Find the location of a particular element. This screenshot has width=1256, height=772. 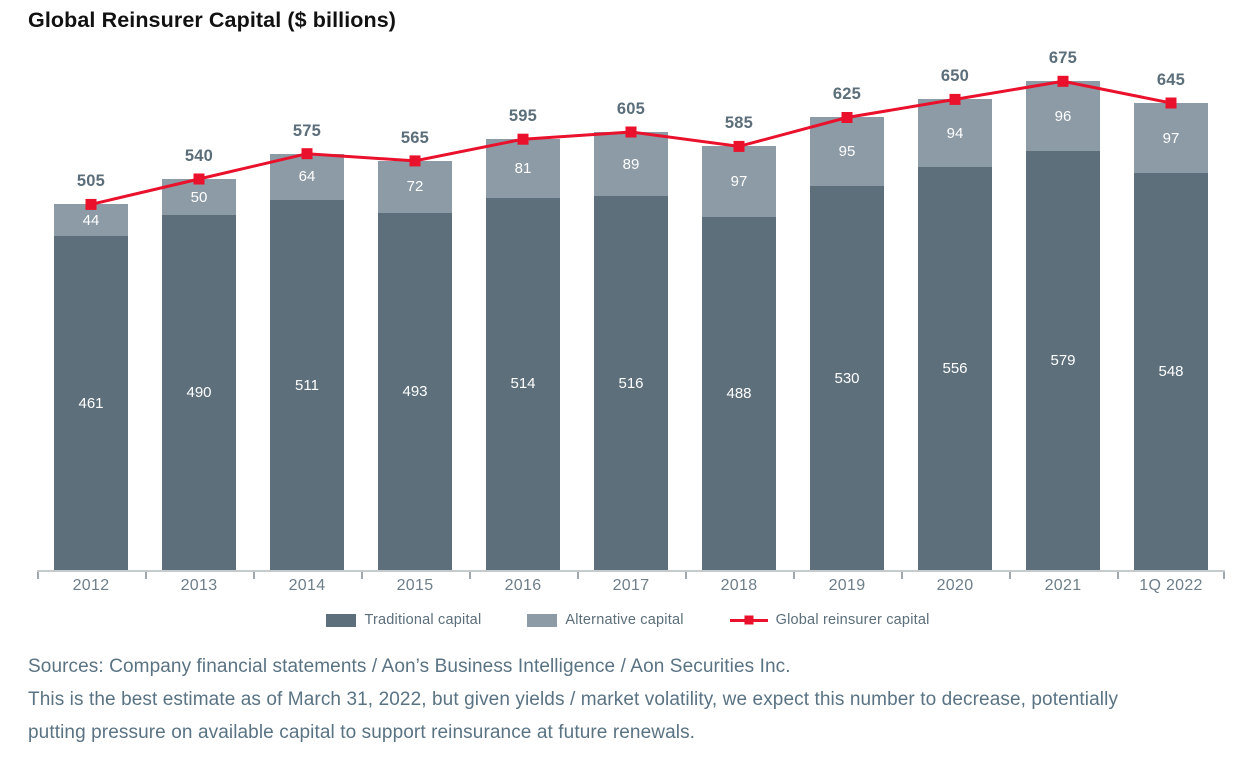

segment-traditional-capital: 493 is located at coordinates (415, 391).